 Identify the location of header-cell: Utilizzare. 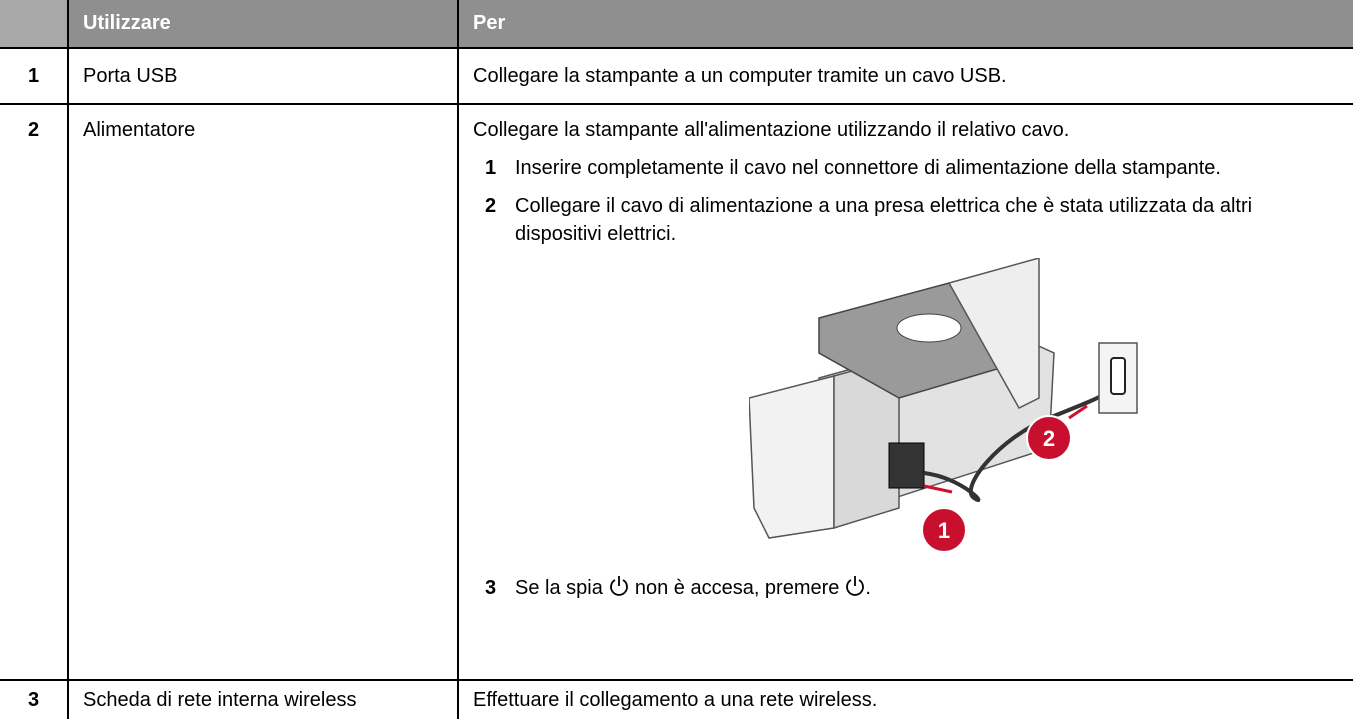
(263, 24).